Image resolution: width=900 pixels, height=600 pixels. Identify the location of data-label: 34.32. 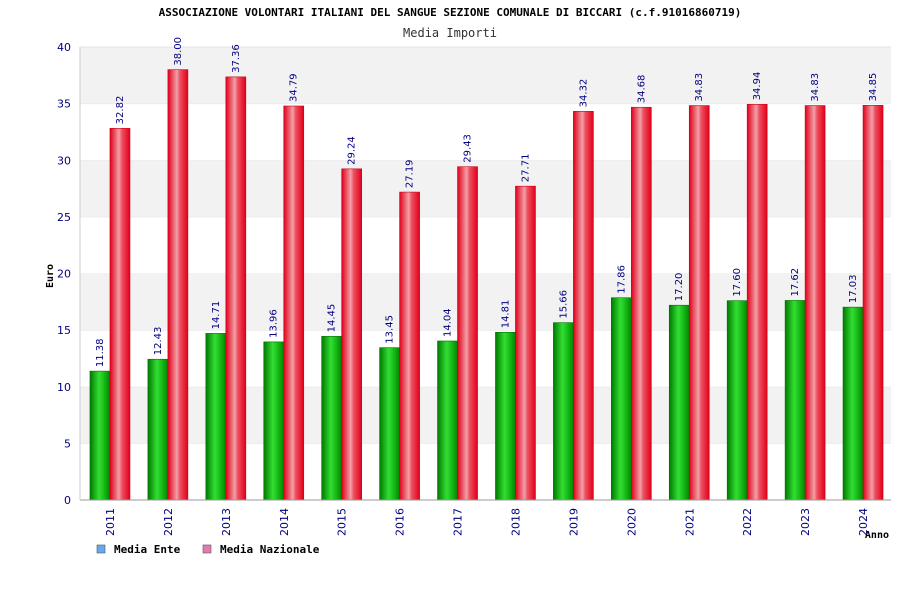
(583, 93).